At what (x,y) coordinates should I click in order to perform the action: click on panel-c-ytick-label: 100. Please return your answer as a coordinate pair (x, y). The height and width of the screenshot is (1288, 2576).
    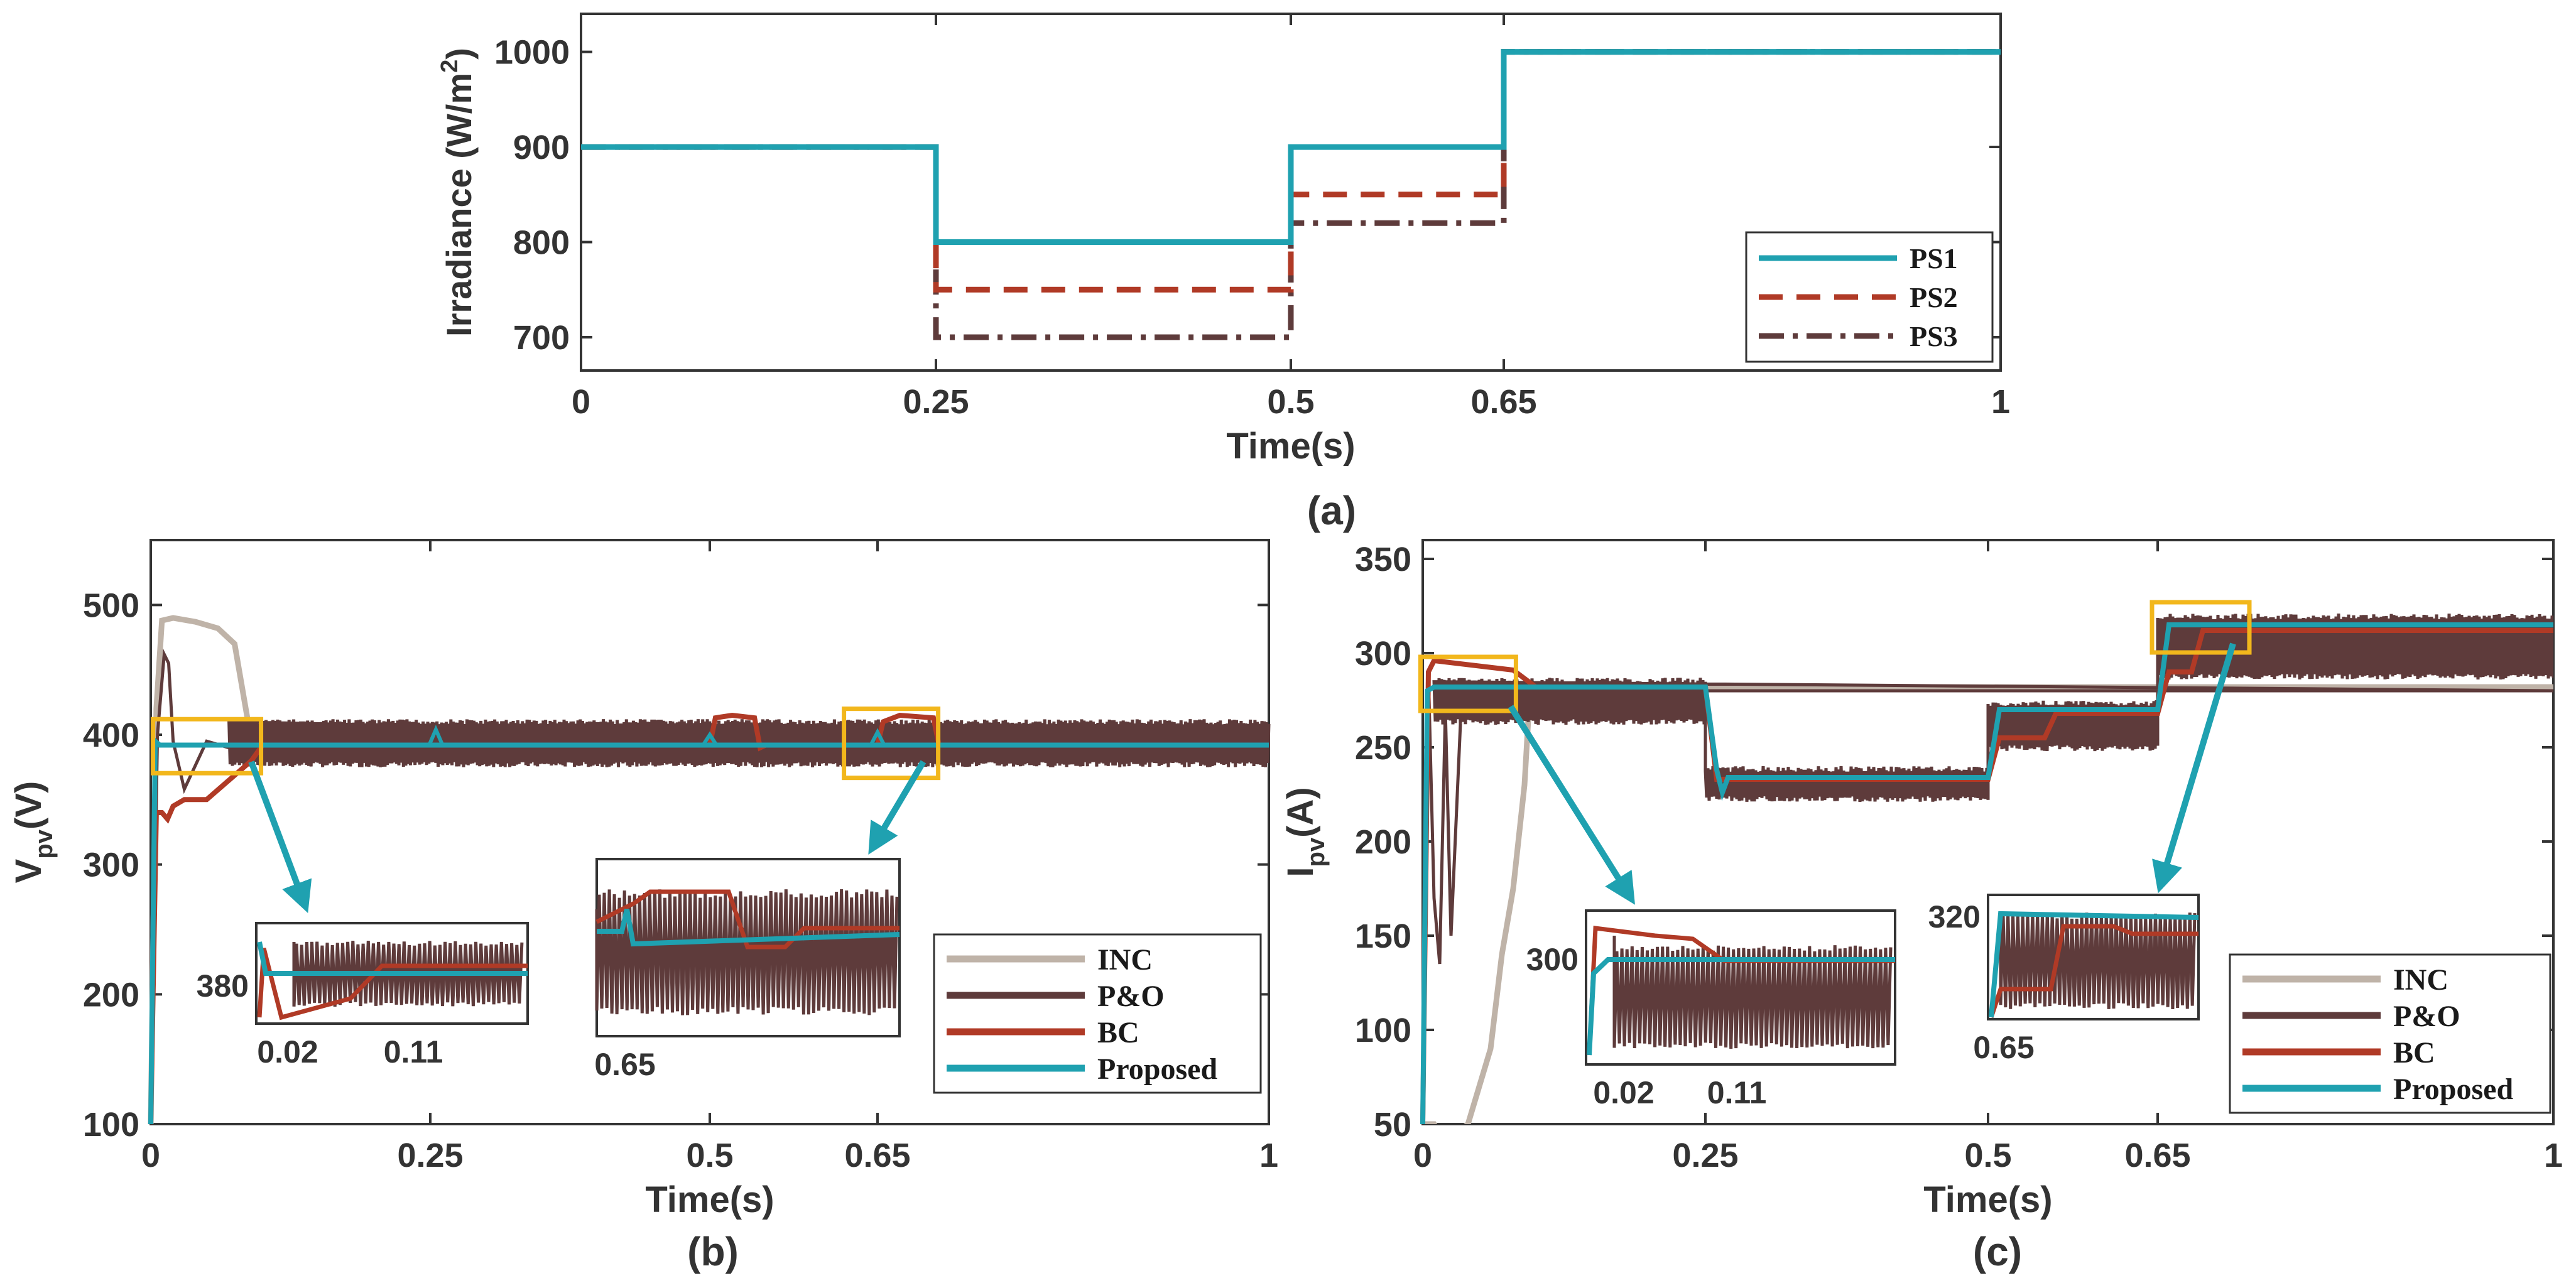
    Looking at the image, I should click on (1383, 1030).